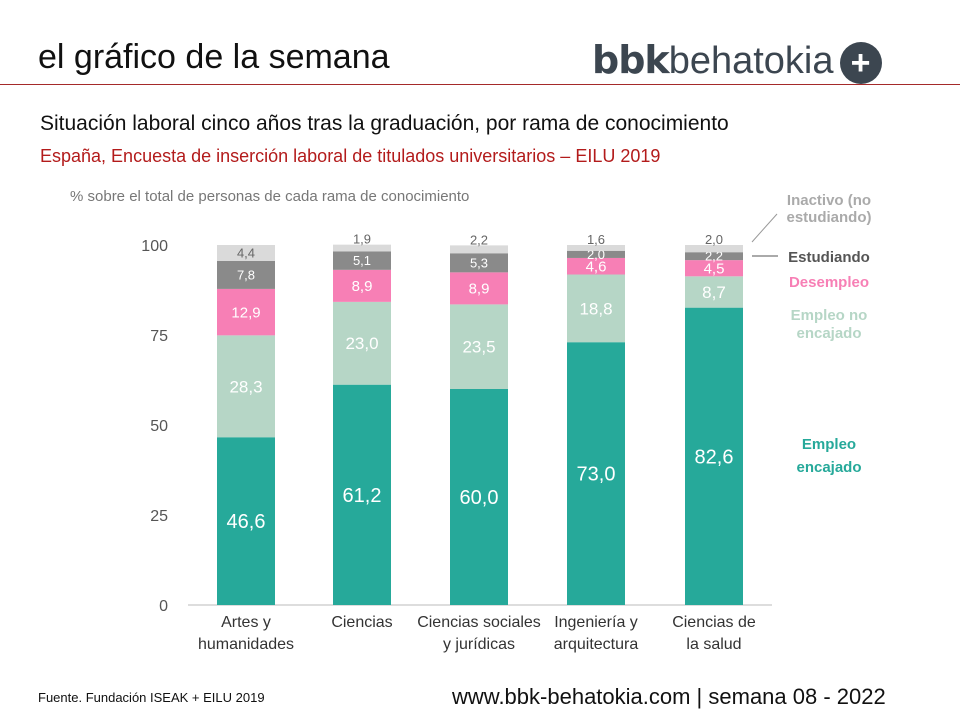 The image size is (960, 720). I want to click on x-tick-label: Ciencias, so click(361, 622).